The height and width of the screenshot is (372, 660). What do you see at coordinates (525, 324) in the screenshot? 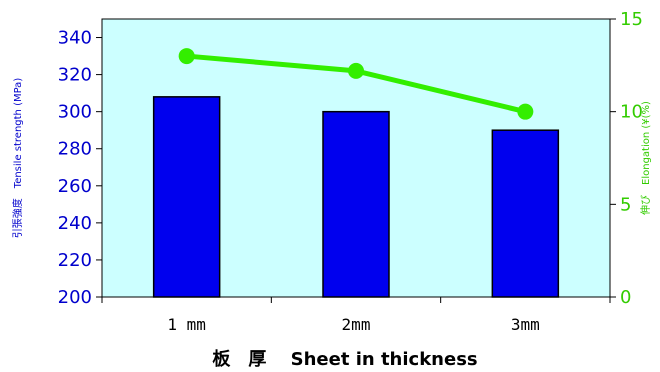
I see `x-tick-label-3: 3mm` at bounding box center [525, 324].